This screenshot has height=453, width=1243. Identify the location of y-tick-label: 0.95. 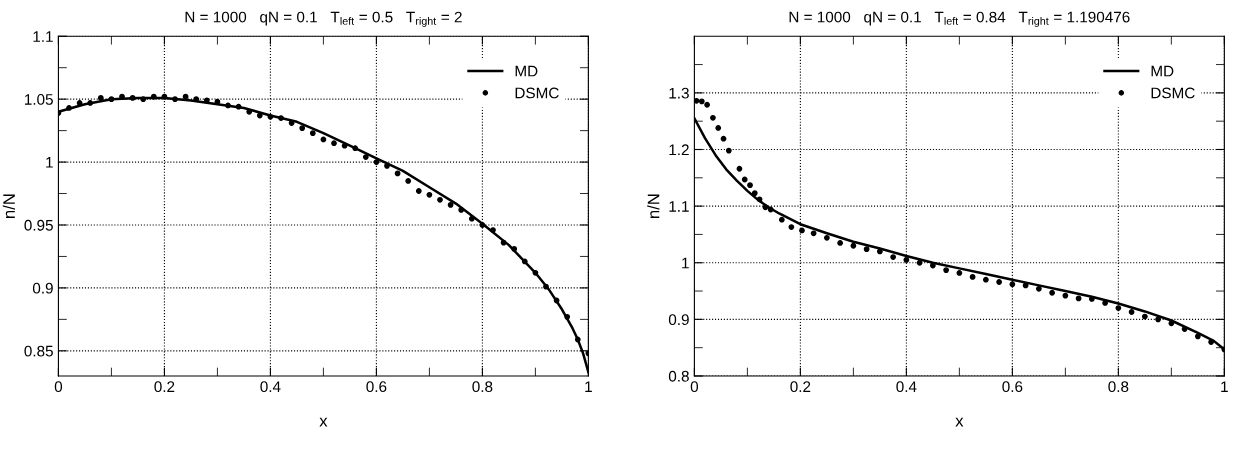
(38, 225).